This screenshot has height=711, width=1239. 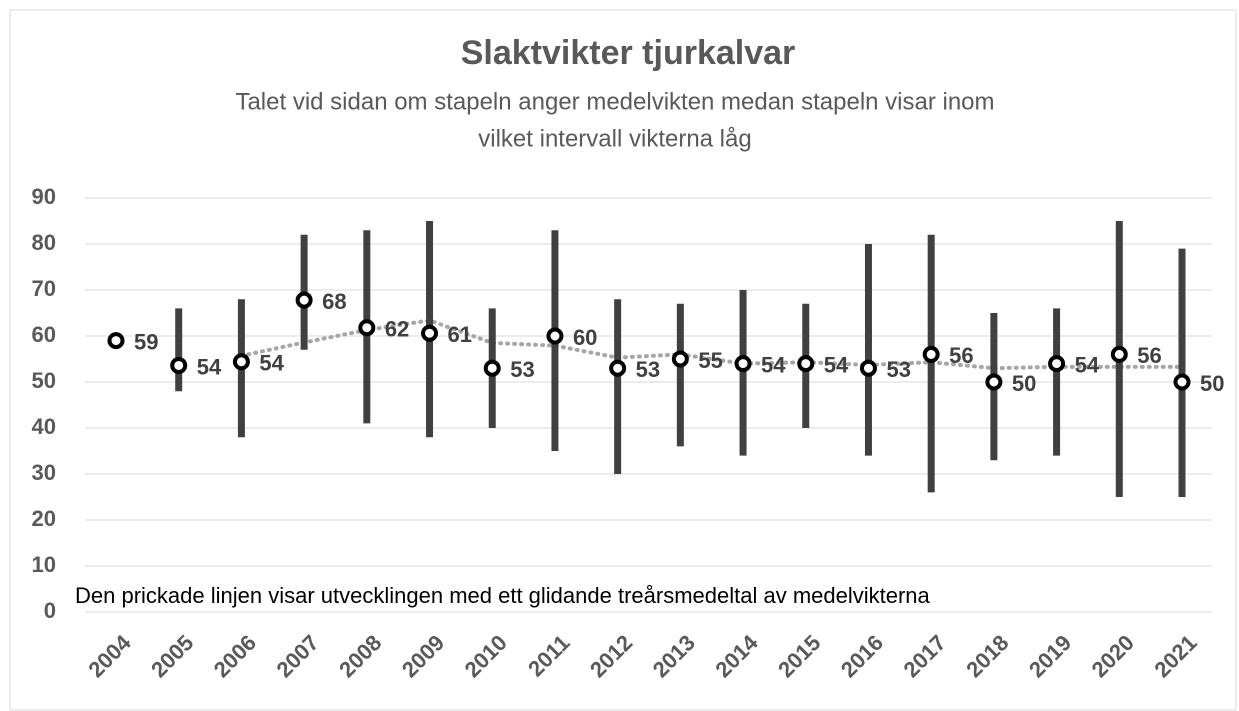 What do you see at coordinates (44, 518) in the screenshot?
I see `y-tick-label: 20` at bounding box center [44, 518].